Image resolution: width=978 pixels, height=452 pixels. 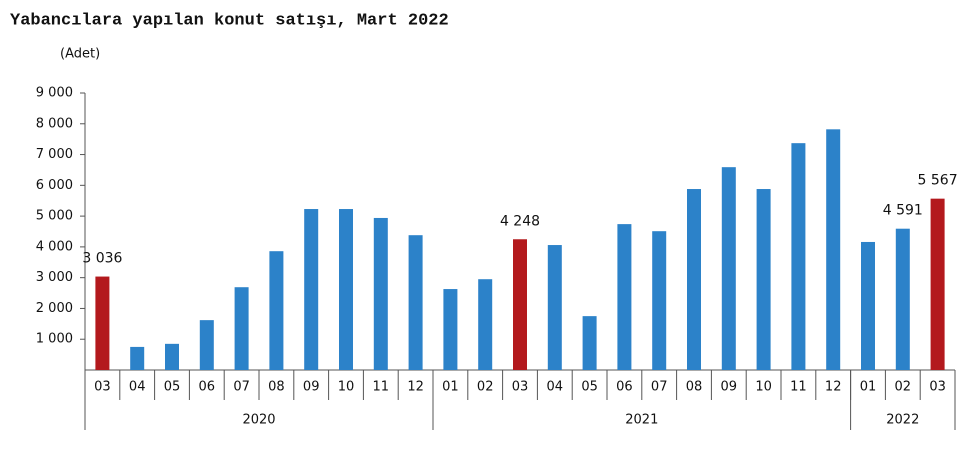 I want to click on value-label: 3 036, so click(x=102, y=259).